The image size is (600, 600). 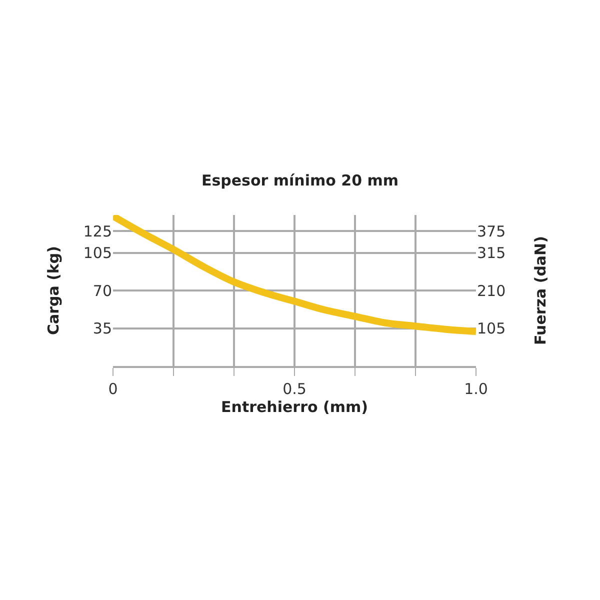 What do you see at coordinates (97, 253) in the screenshot?
I see `y-tick-label: 105` at bounding box center [97, 253].